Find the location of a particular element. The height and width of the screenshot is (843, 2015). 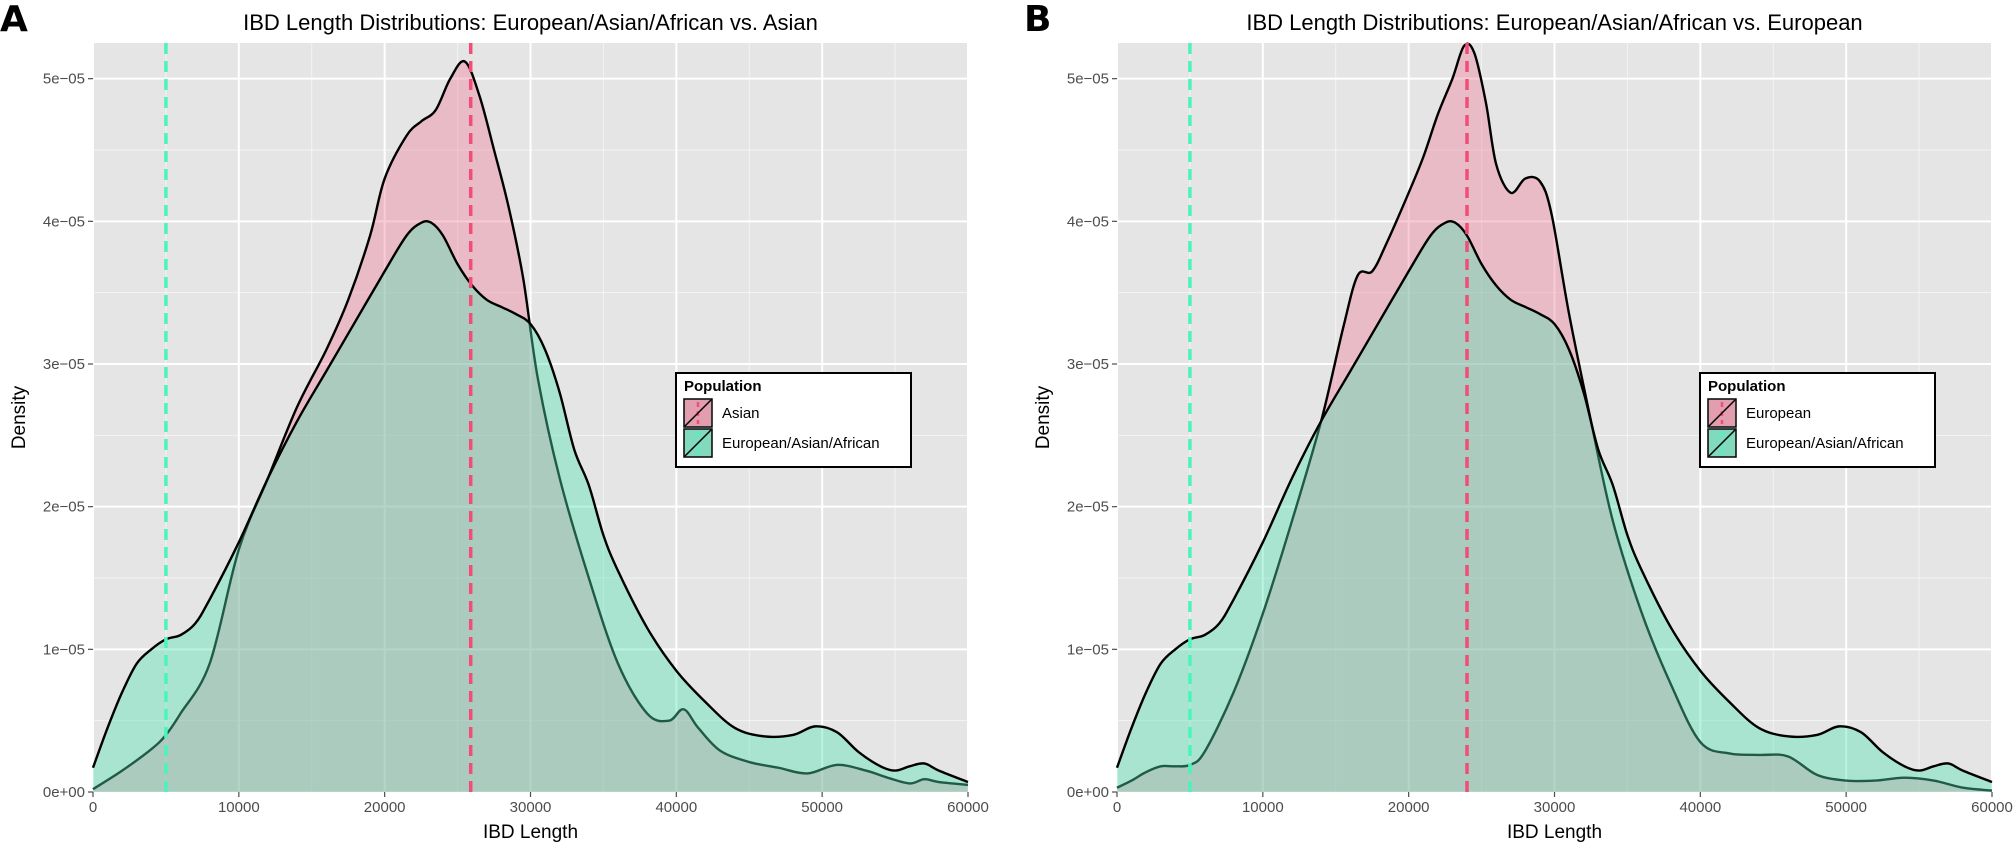

panel-letter: B is located at coordinates (1038, 20).